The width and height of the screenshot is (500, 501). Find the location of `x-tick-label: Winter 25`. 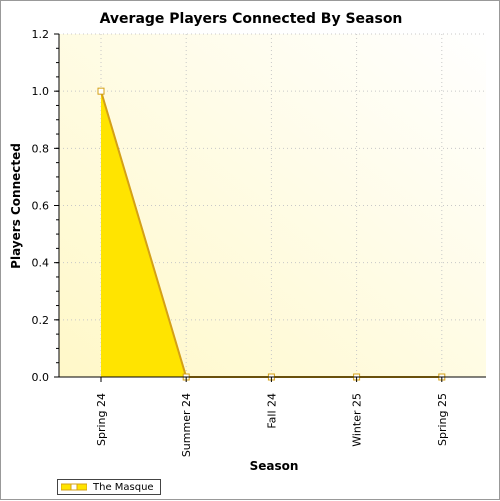

x-tick-label: Winter 25 is located at coordinates (357, 420).